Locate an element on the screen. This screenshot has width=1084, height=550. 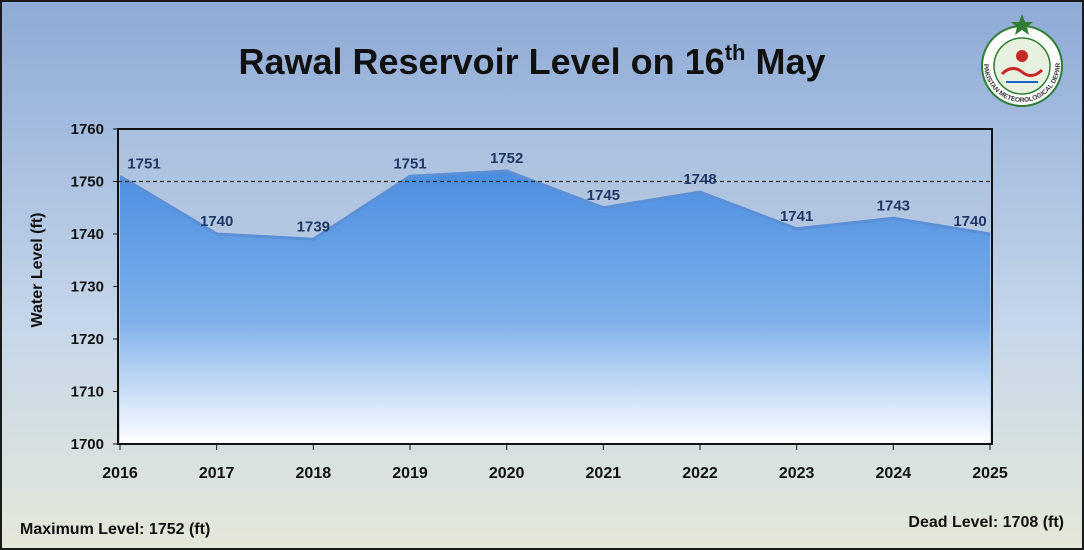
y-tick-label: 1760 is located at coordinates (87, 129).